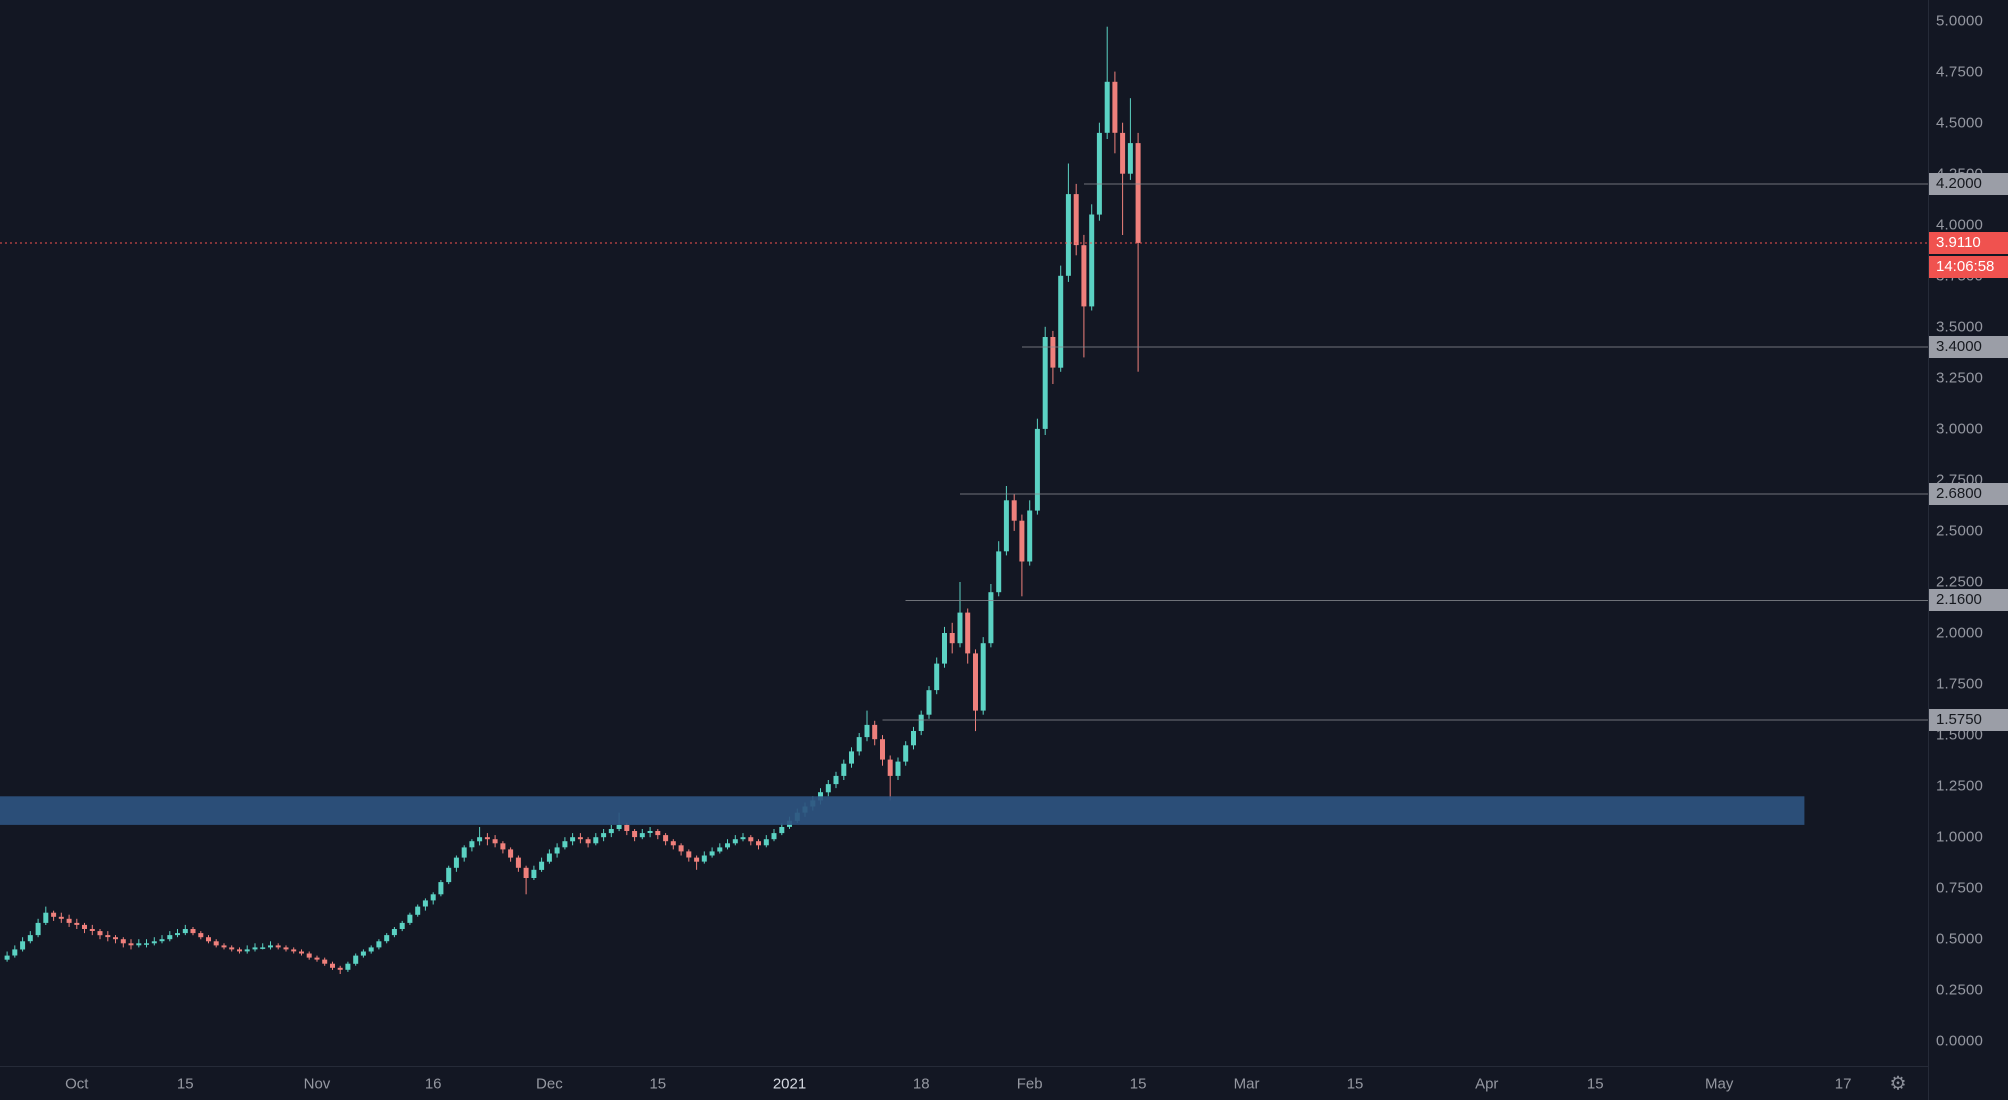 The width and height of the screenshot is (2008, 1100). What do you see at coordinates (433, 1083) in the screenshot?
I see `time-tick-label: 16` at bounding box center [433, 1083].